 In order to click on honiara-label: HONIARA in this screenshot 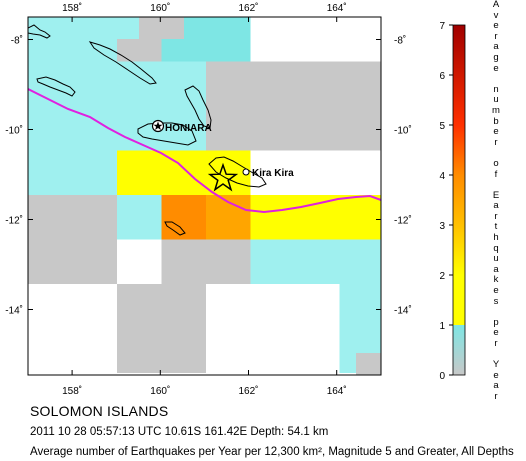, I will do `click(188, 128)`.